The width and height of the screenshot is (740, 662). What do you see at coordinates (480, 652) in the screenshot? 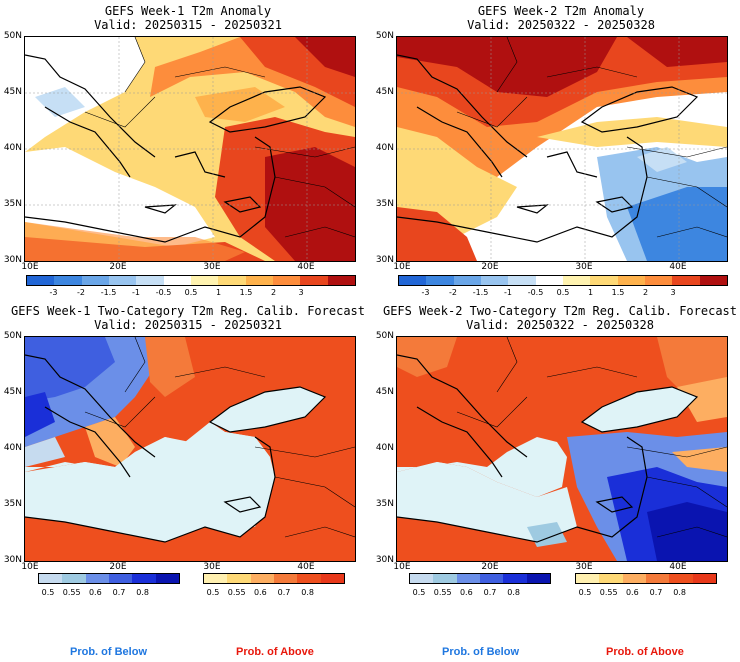
I see `prob-below-label-week2: Prob. of Below` at bounding box center [480, 652].